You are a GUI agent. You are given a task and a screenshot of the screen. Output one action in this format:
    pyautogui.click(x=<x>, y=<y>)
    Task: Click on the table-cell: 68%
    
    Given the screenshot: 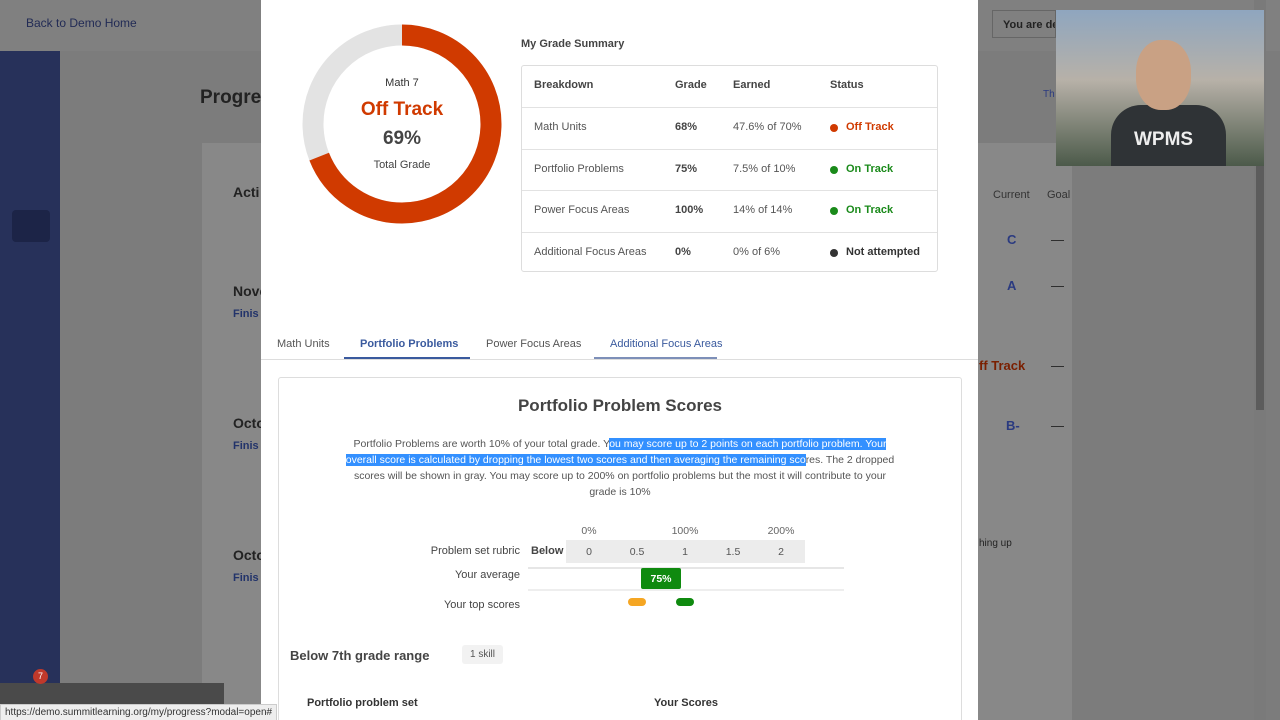 What is the action you would take?
    pyautogui.click(x=686, y=127)
    